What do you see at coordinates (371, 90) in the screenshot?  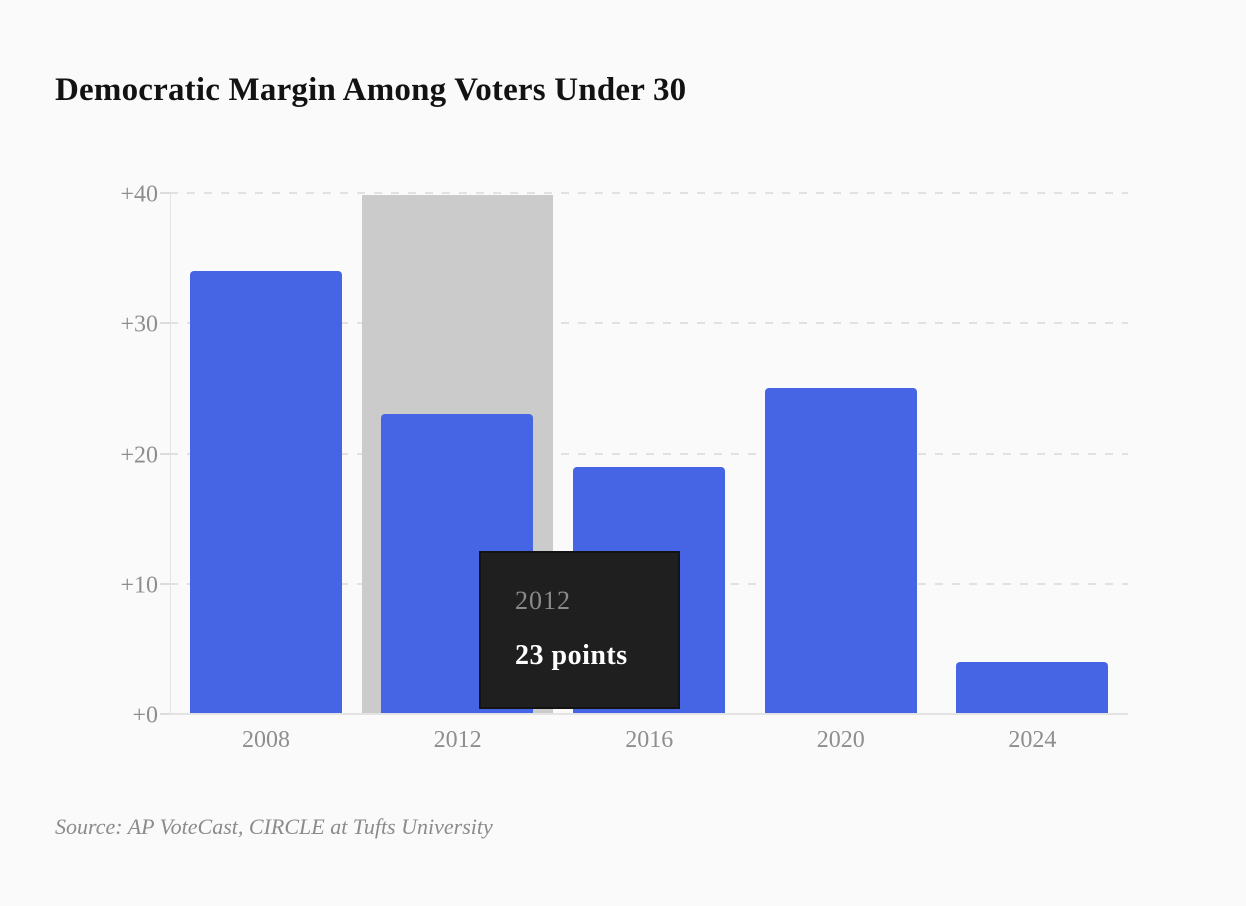 I see `chart-title: Democratic Margin Among Voters Under 30` at bounding box center [371, 90].